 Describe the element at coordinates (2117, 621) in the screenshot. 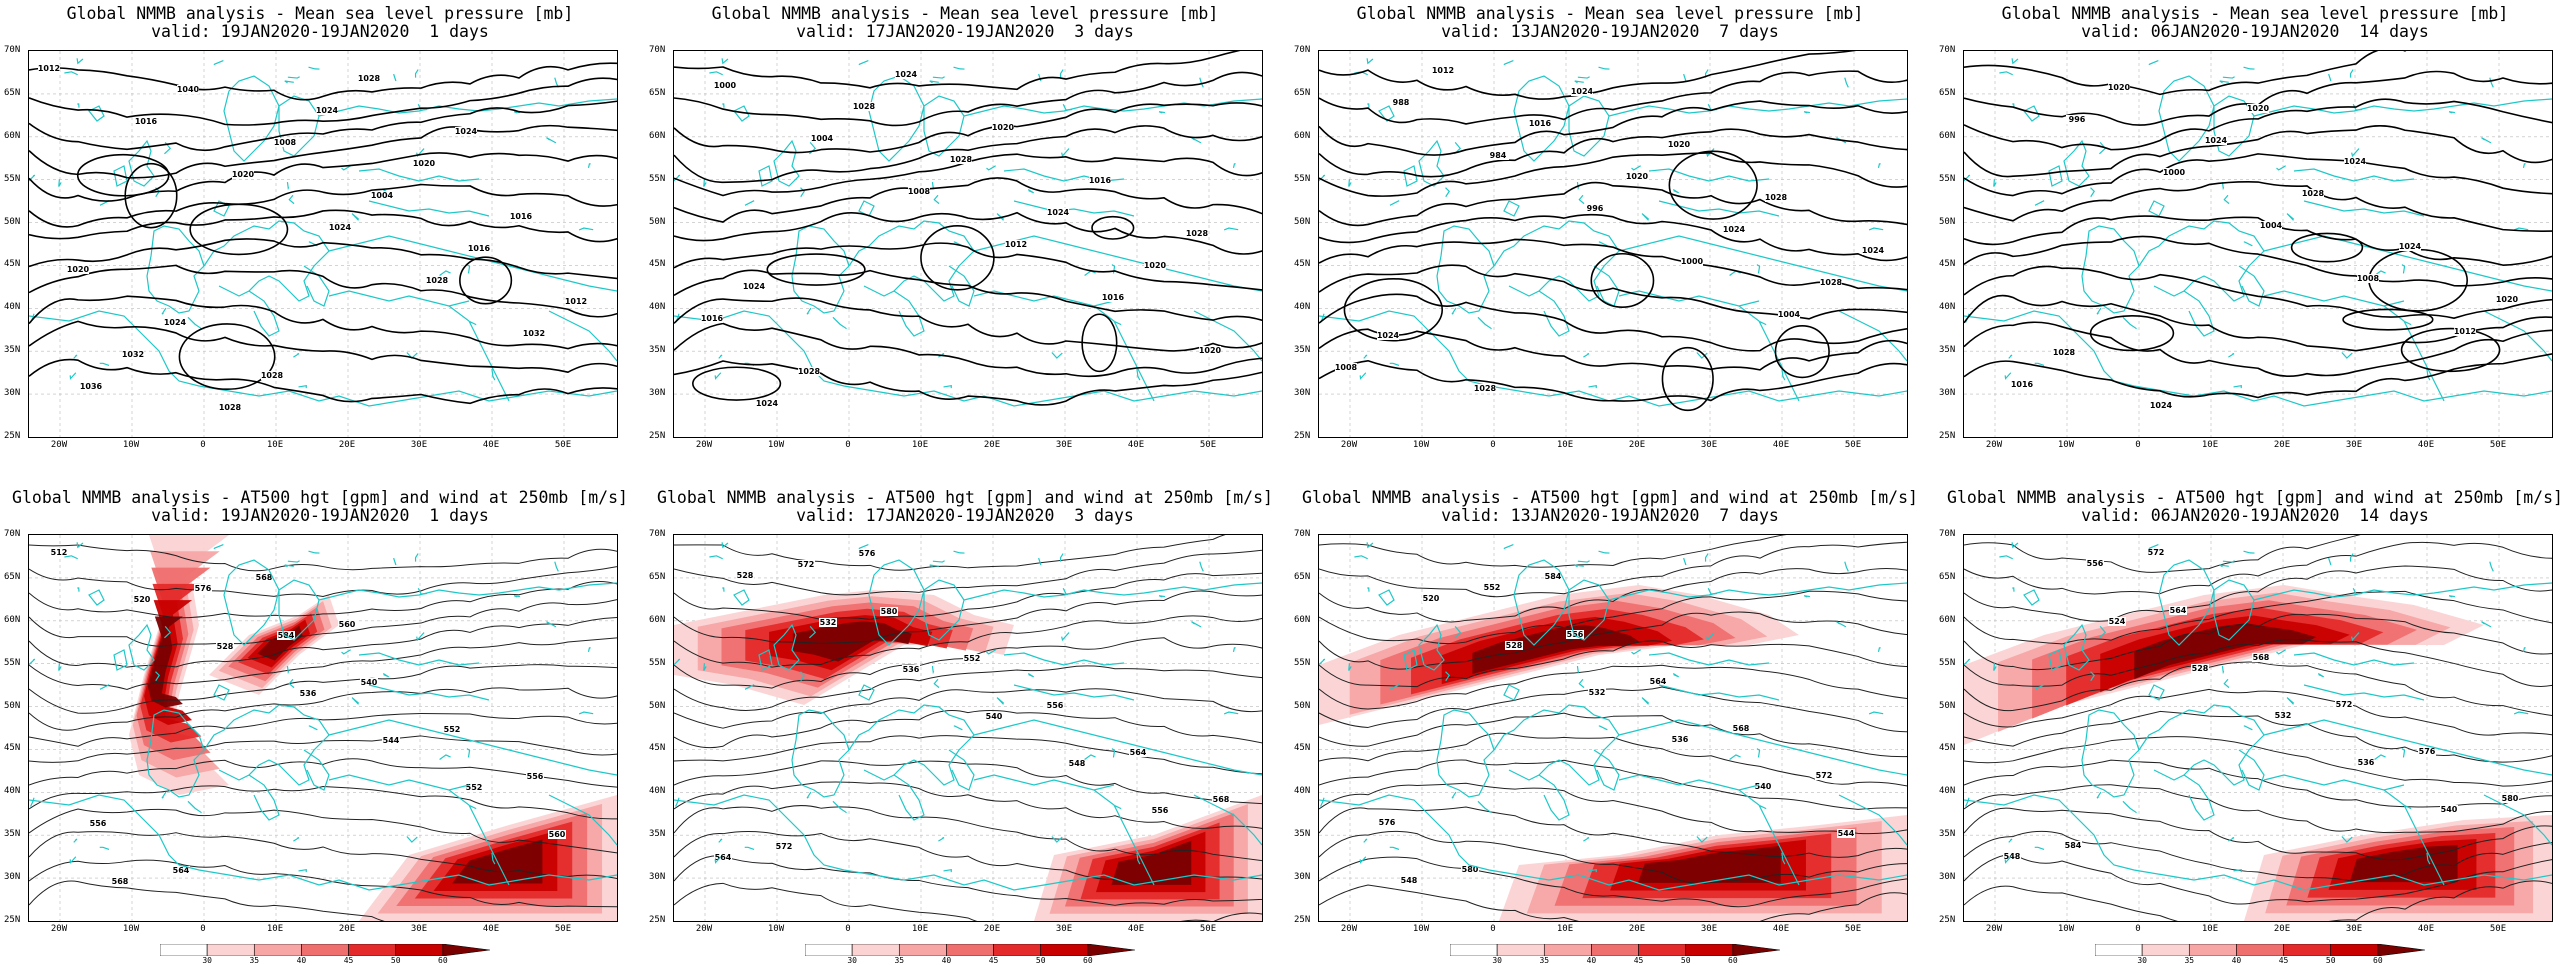

I see `contour-label: 524` at that location.